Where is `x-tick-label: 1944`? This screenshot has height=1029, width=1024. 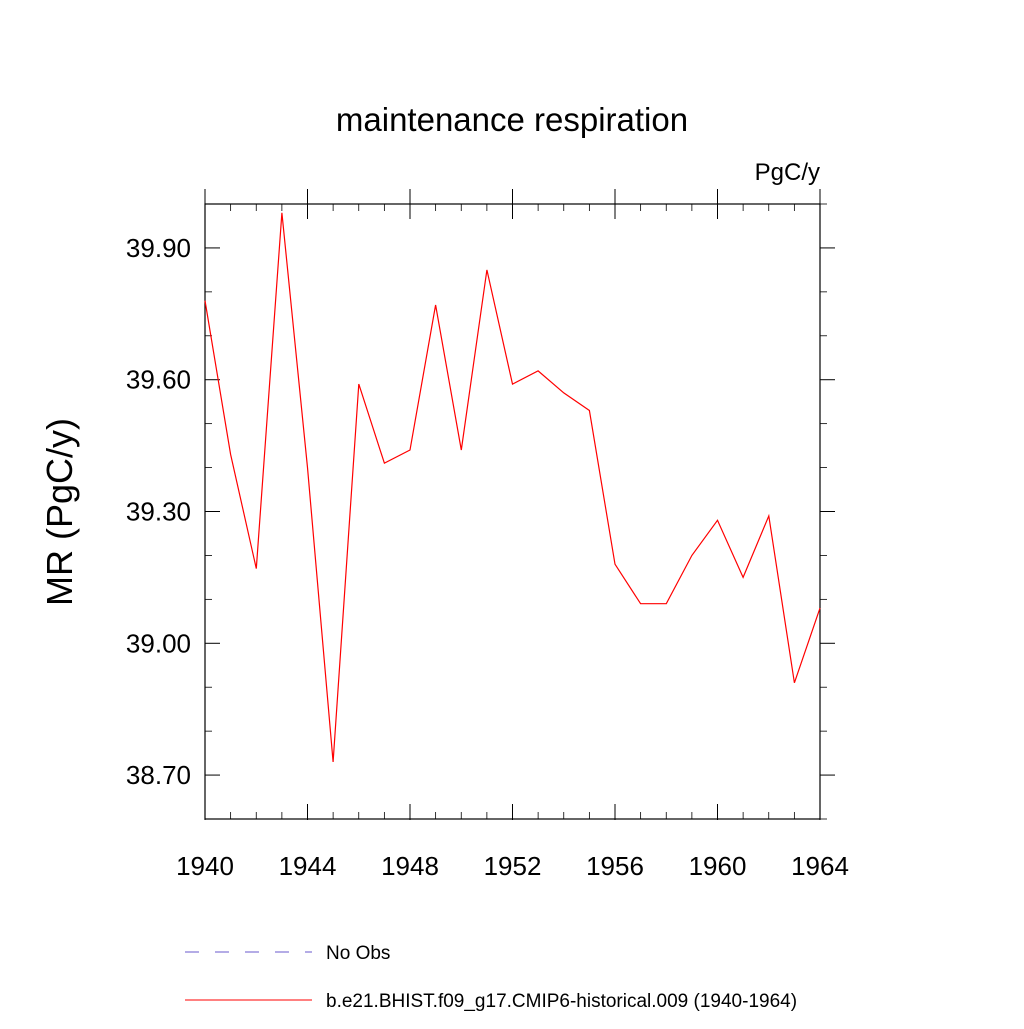 x-tick-label: 1944 is located at coordinates (308, 866).